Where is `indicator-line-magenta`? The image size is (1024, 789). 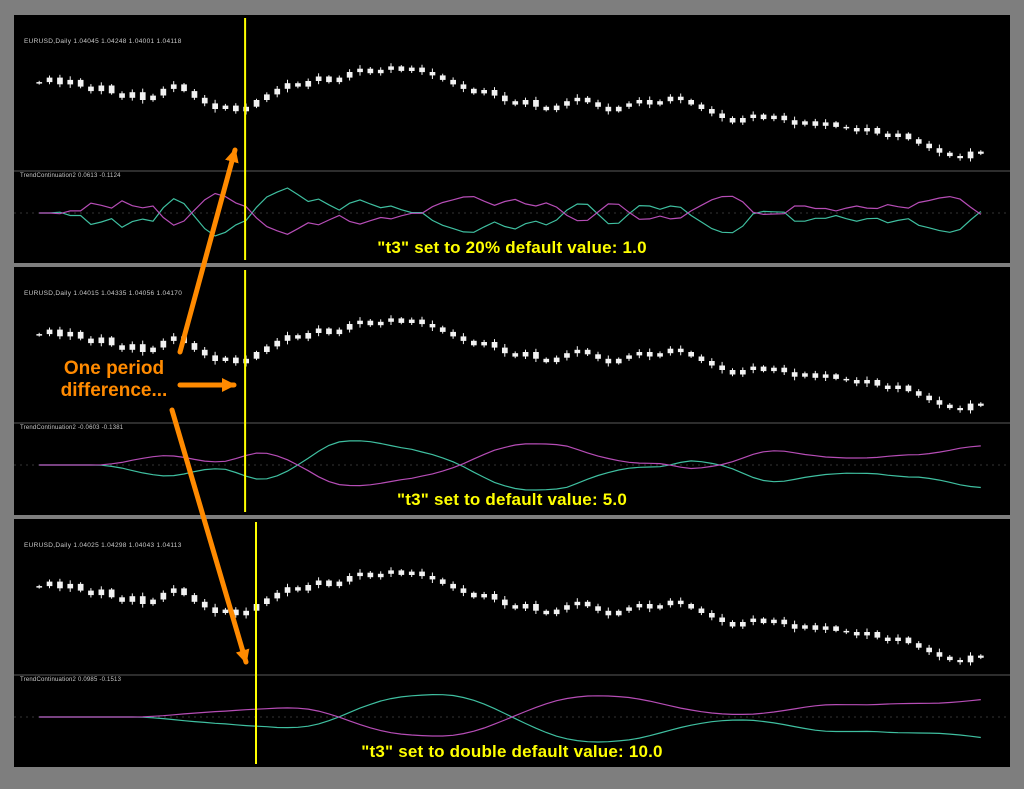 indicator-line-magenta is located at coordinates (510, 465).